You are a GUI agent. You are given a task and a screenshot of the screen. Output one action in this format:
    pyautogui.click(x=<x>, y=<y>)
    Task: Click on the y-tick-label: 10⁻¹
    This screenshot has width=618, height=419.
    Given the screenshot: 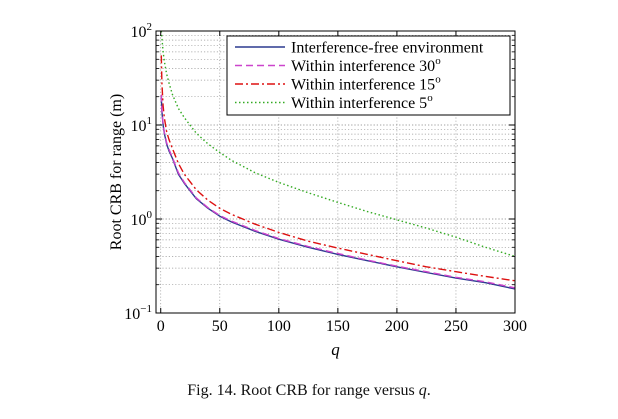 What is the action you would take?
    pyautogui.click(x=138, y=313)
    